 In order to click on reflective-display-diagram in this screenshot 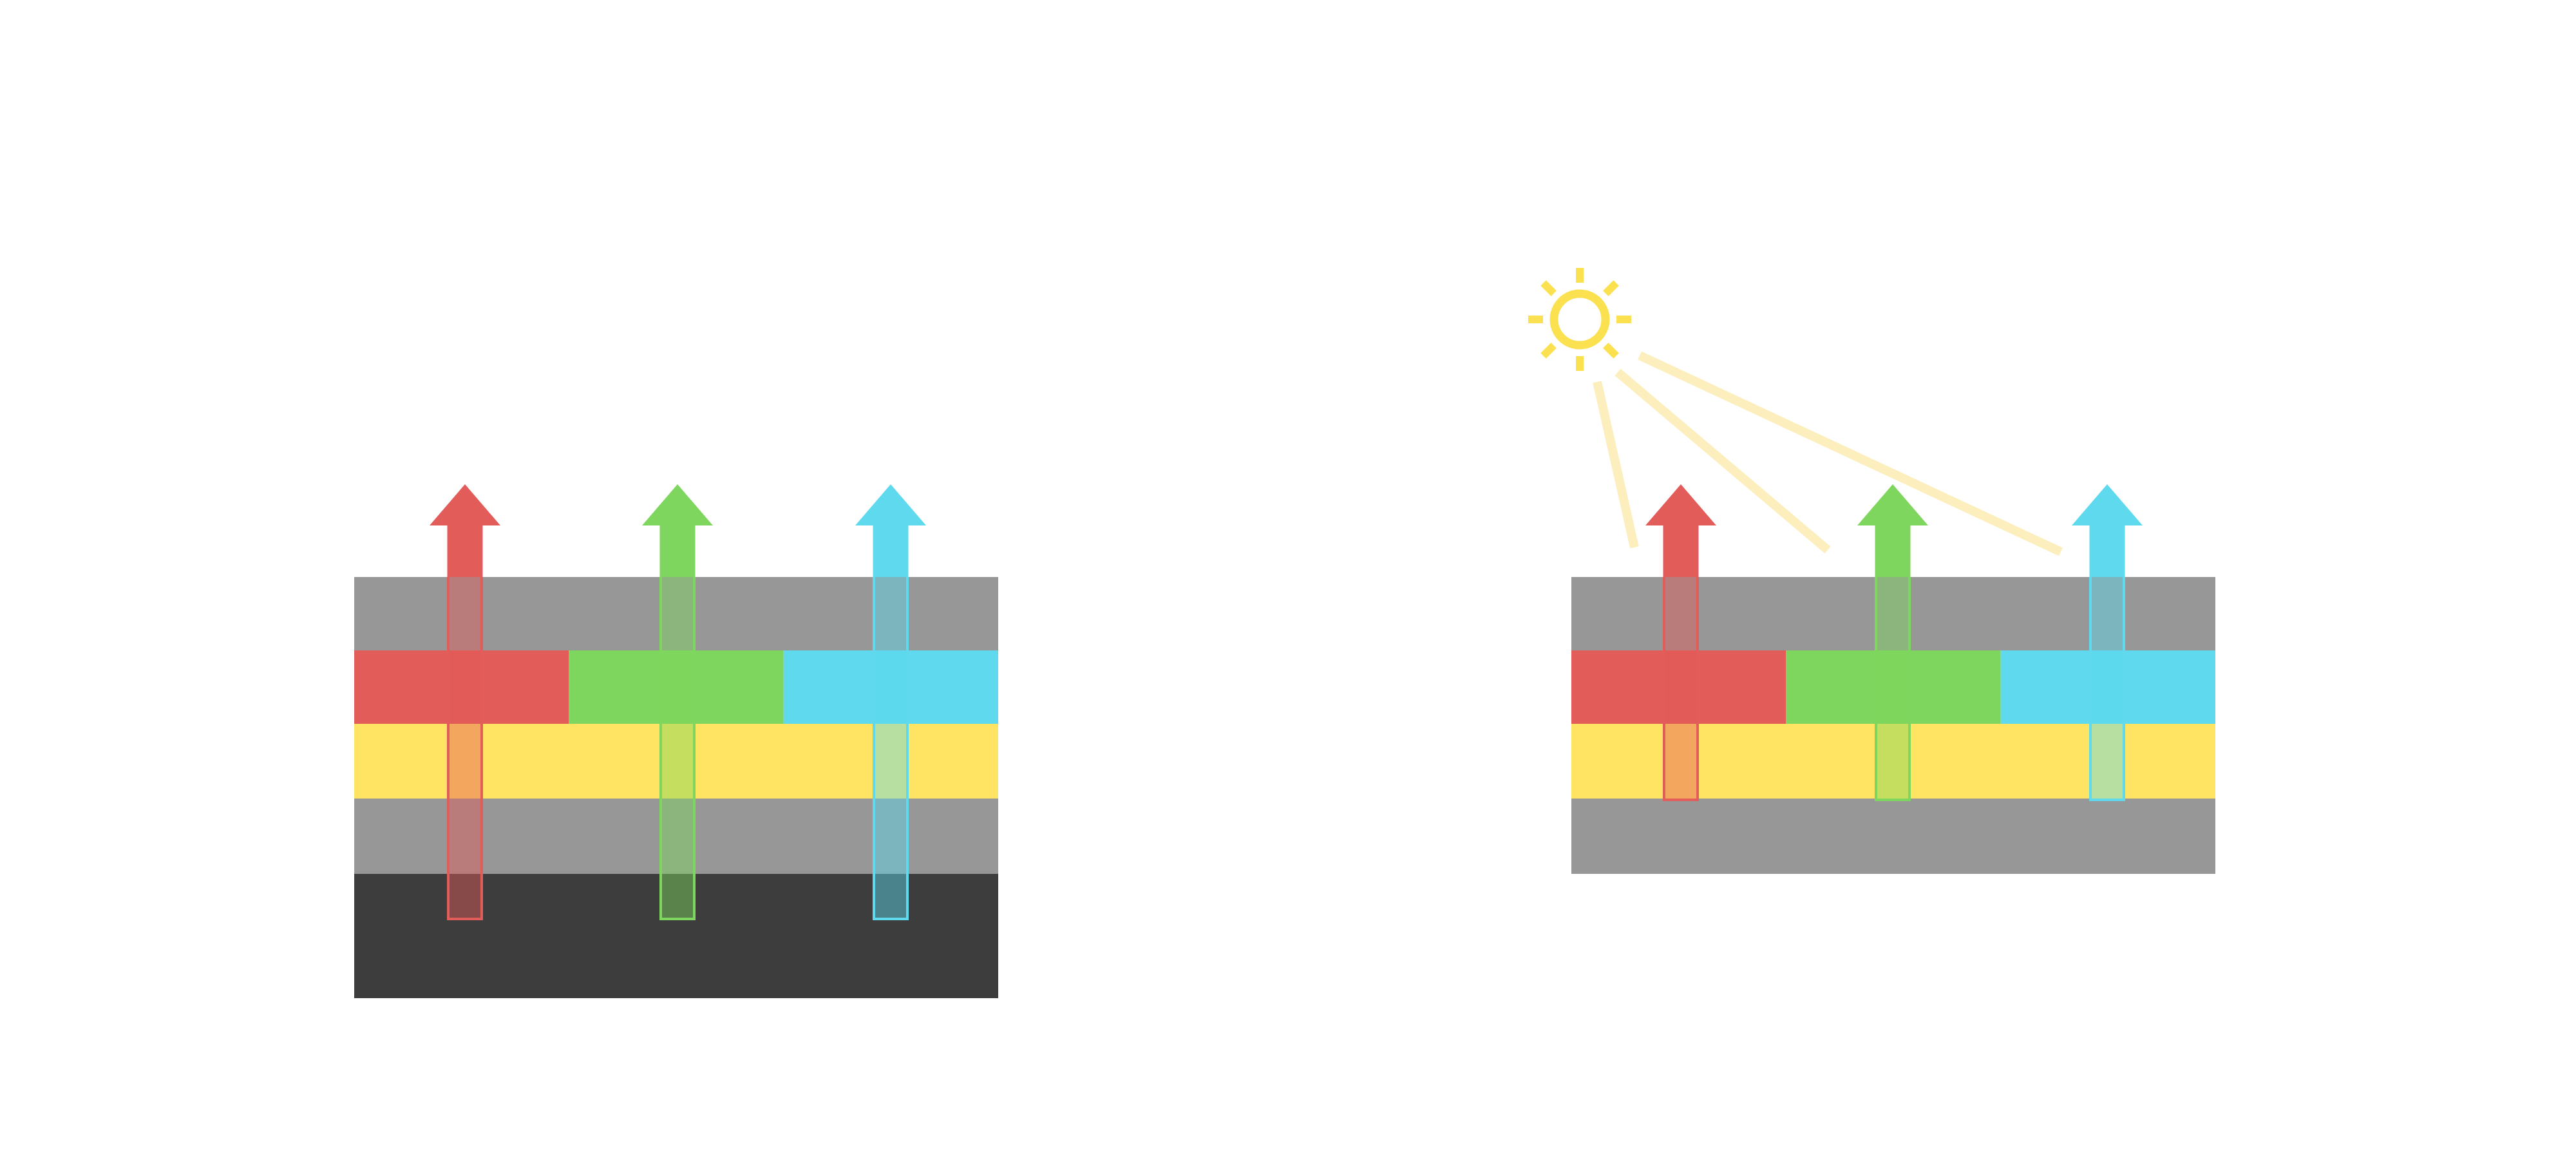, I will do `click(1871, 571)`.